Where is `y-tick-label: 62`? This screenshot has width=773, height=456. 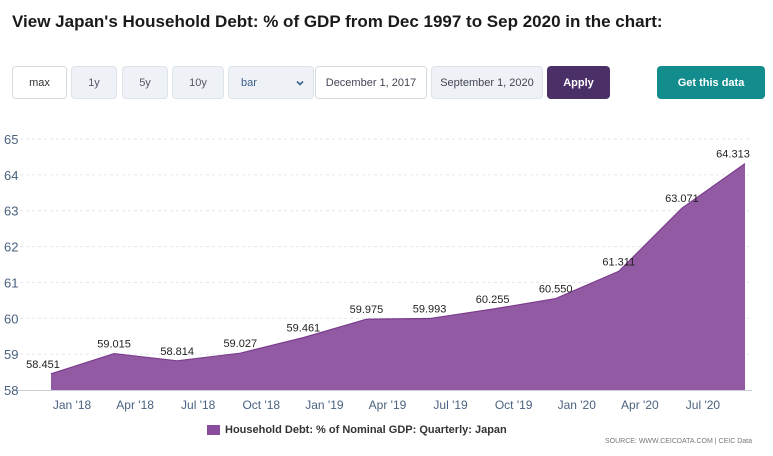
y-tick-label: 62 is located at coordinates (11, 247).